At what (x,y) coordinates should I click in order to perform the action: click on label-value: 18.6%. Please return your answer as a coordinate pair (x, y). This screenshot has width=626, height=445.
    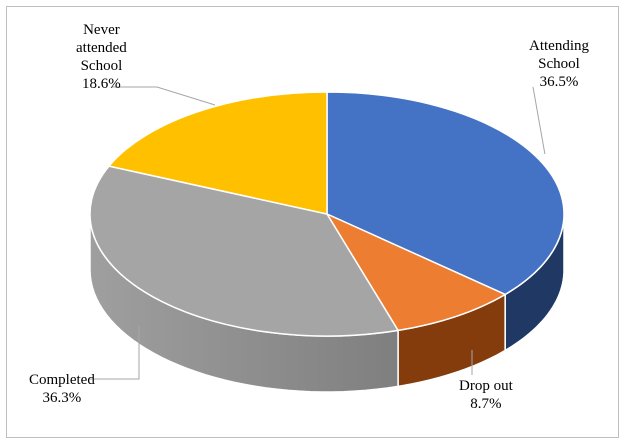
    Looking at the image, I should click on (101, 84).